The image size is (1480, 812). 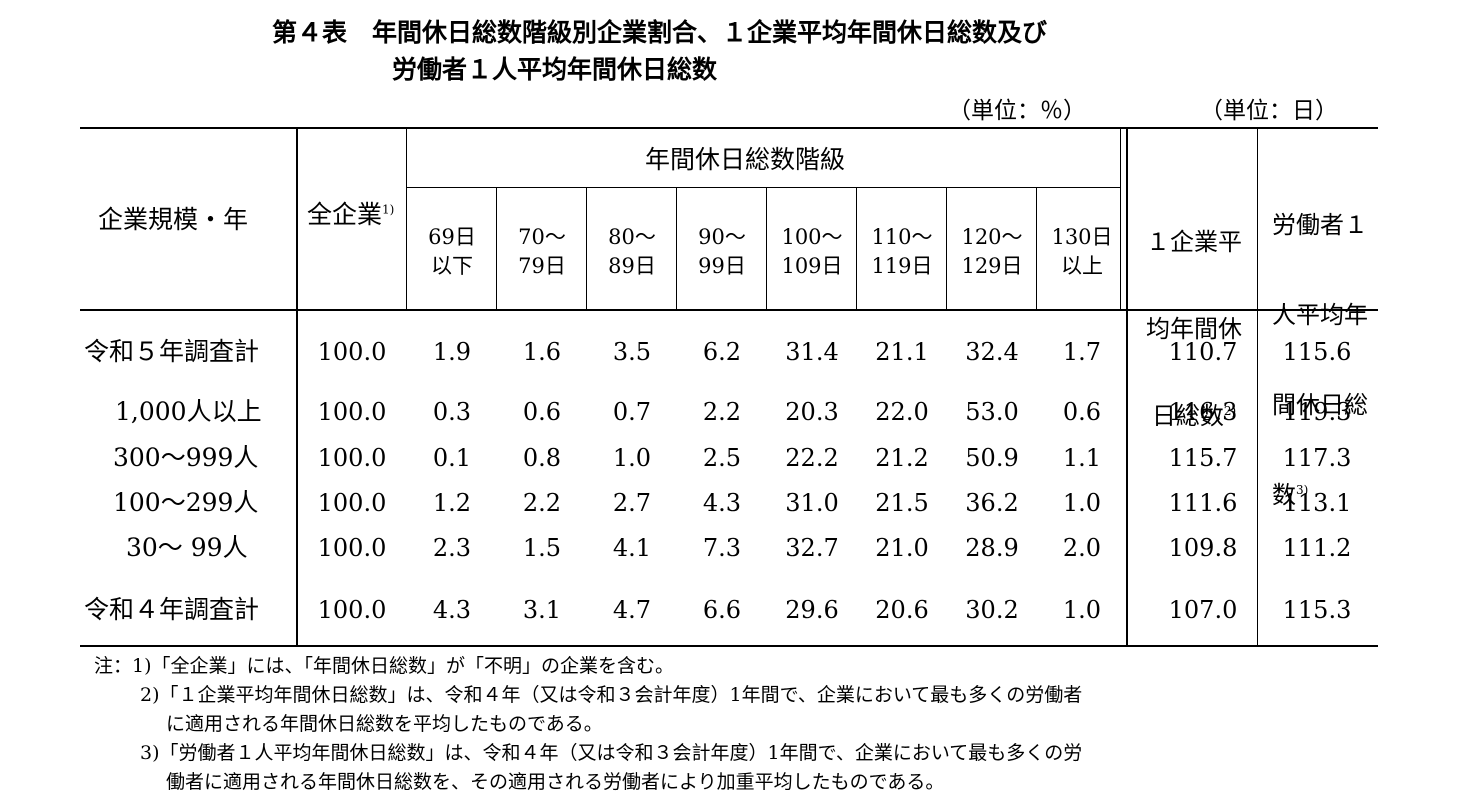 What do you see at coordinates (902, 458) in the screenshot?
I see `table-cell: 21.2` at bounding box center [902, 458].